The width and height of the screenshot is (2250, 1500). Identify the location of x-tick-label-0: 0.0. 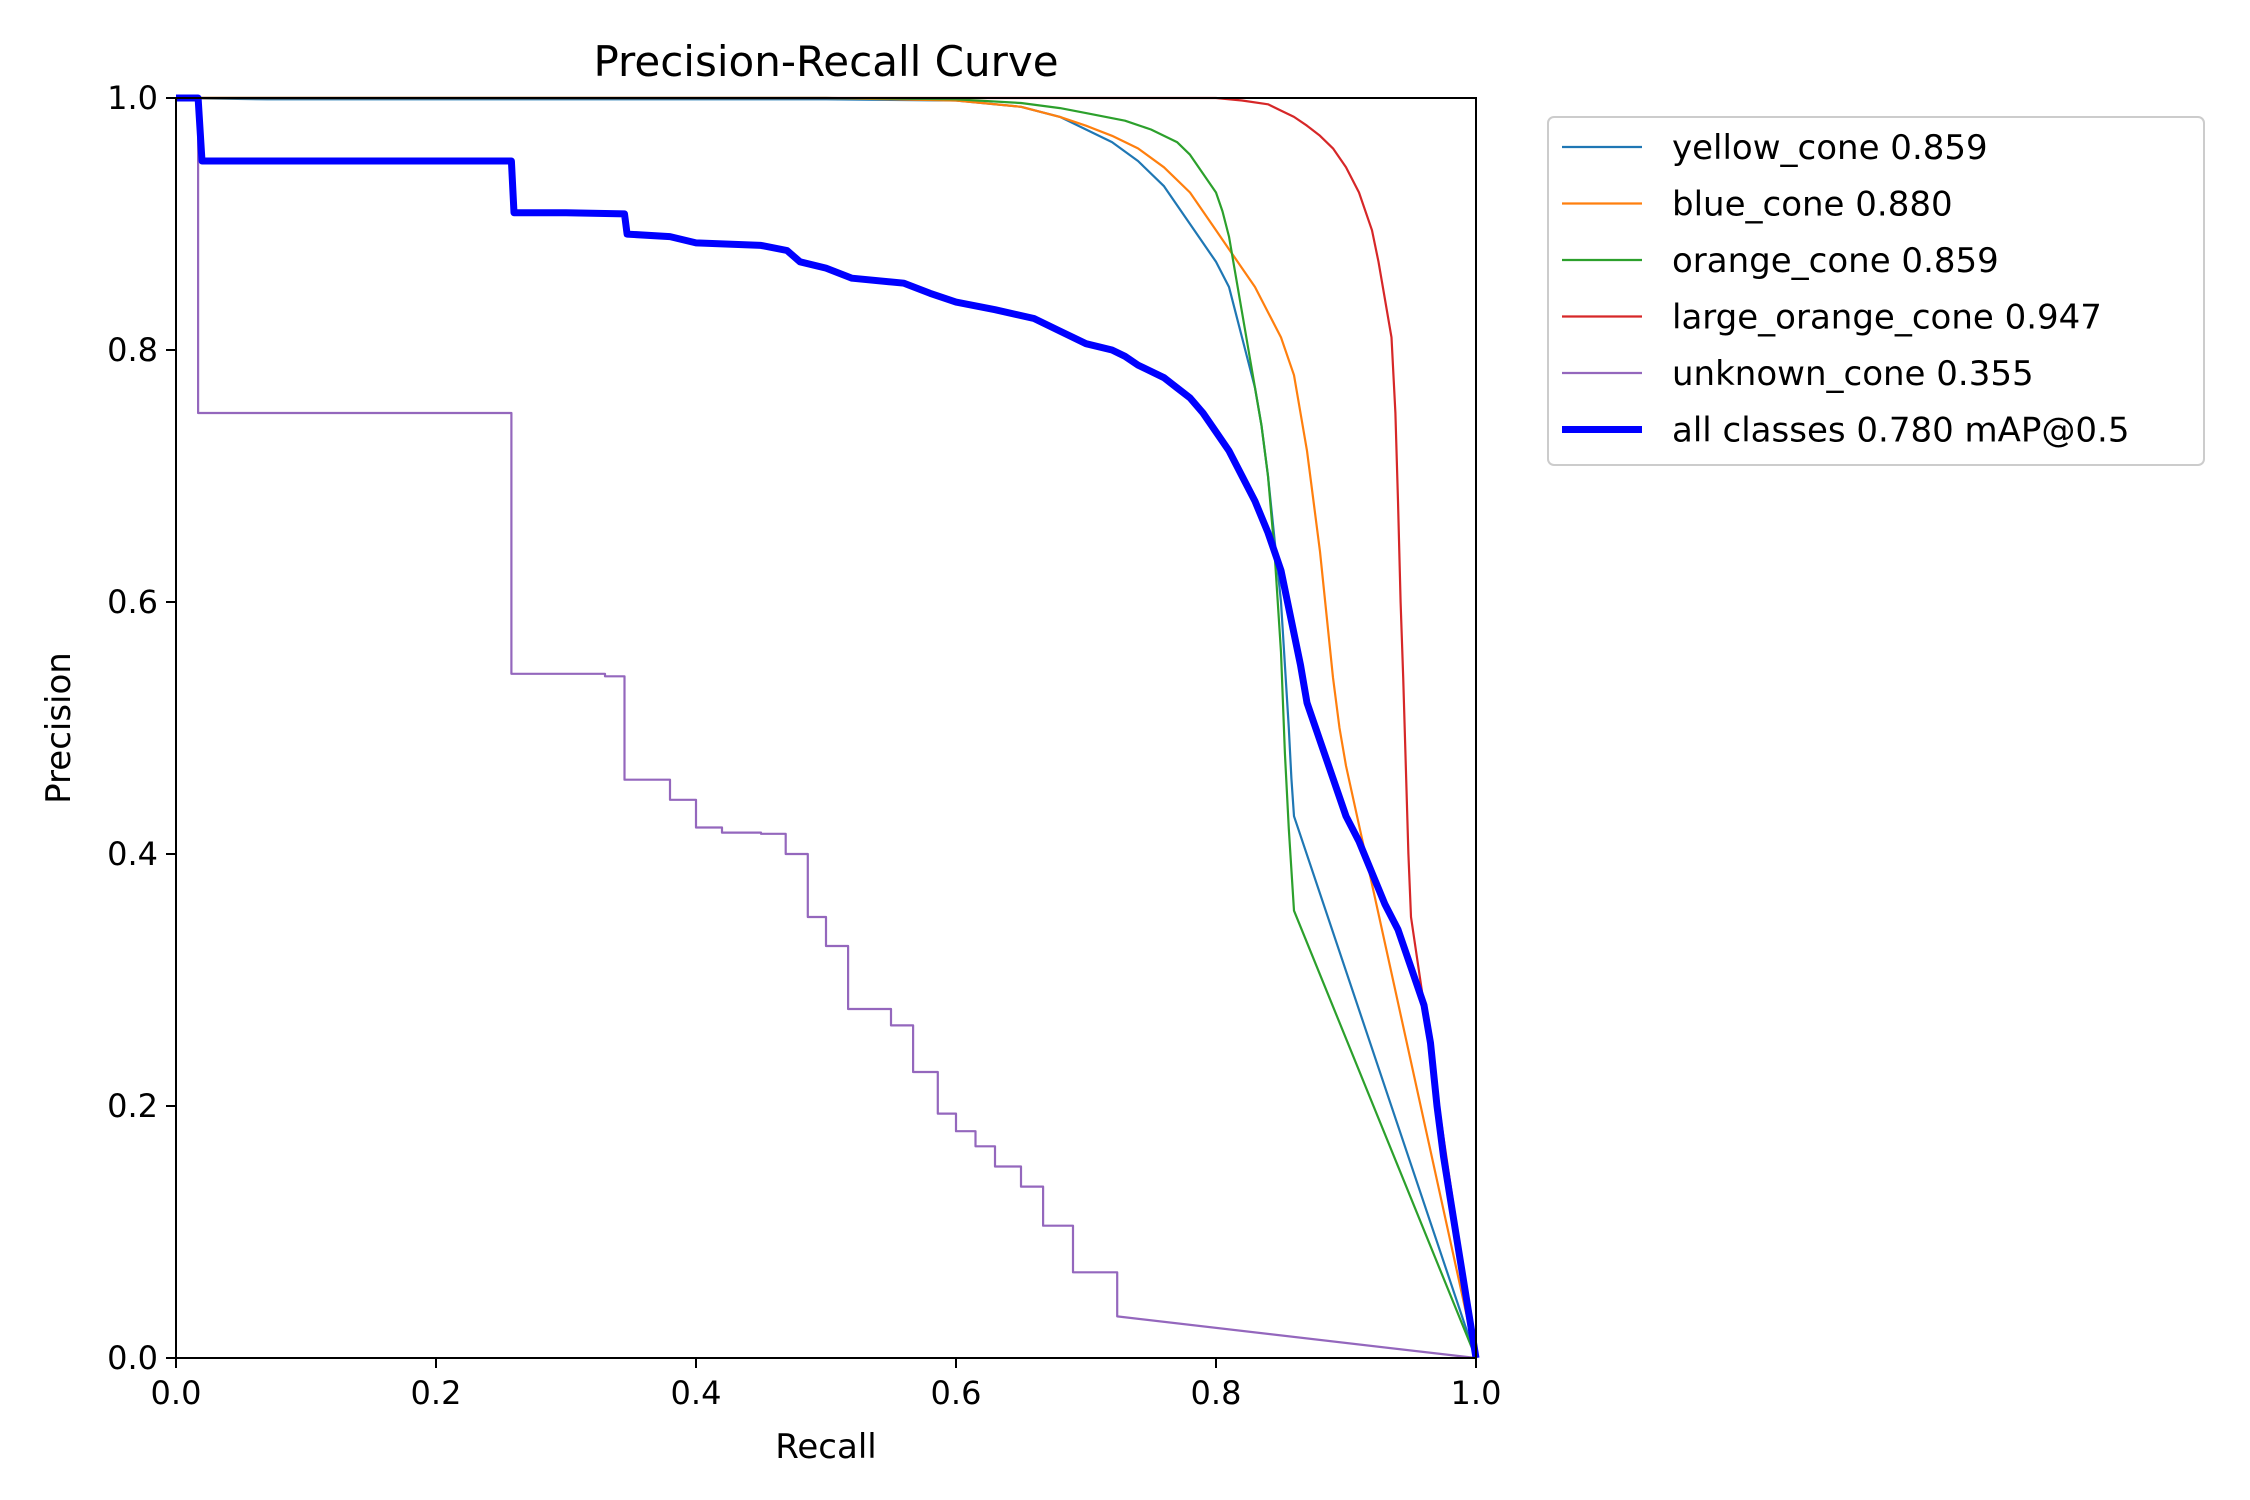
(176, 1393).